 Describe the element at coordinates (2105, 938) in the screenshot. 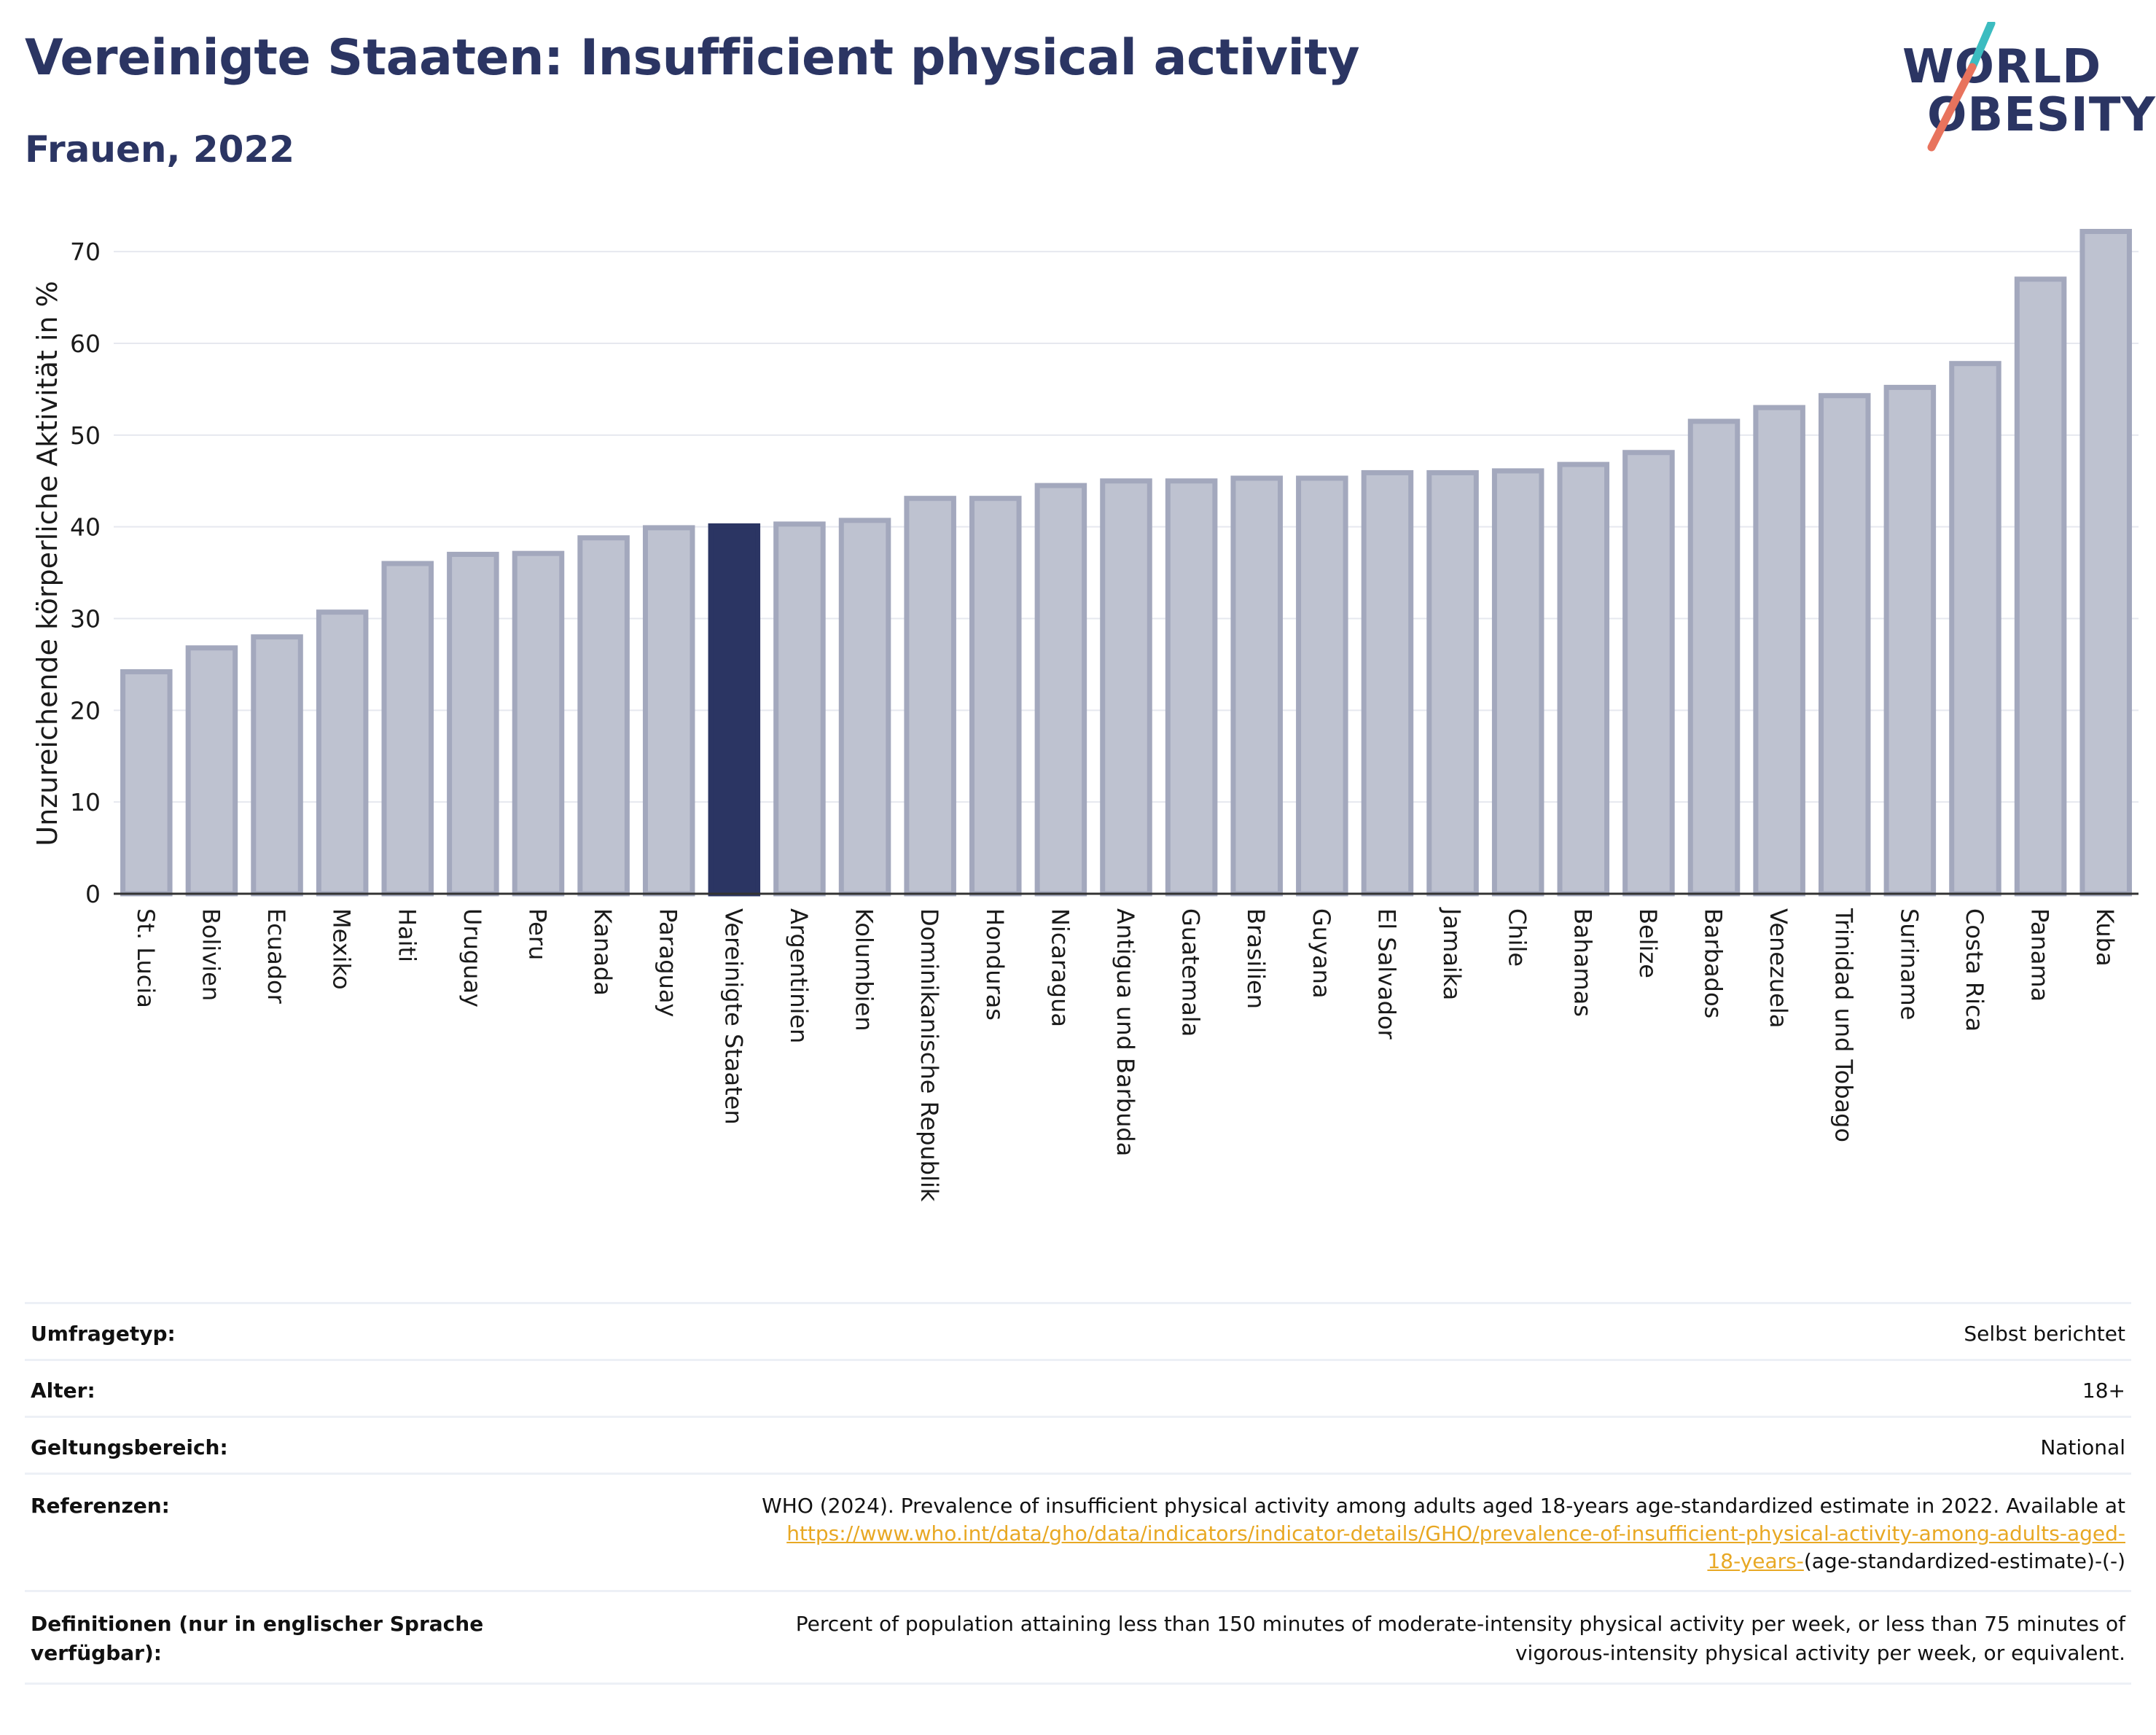

I see `x-tick-label: Kuba` at that location.